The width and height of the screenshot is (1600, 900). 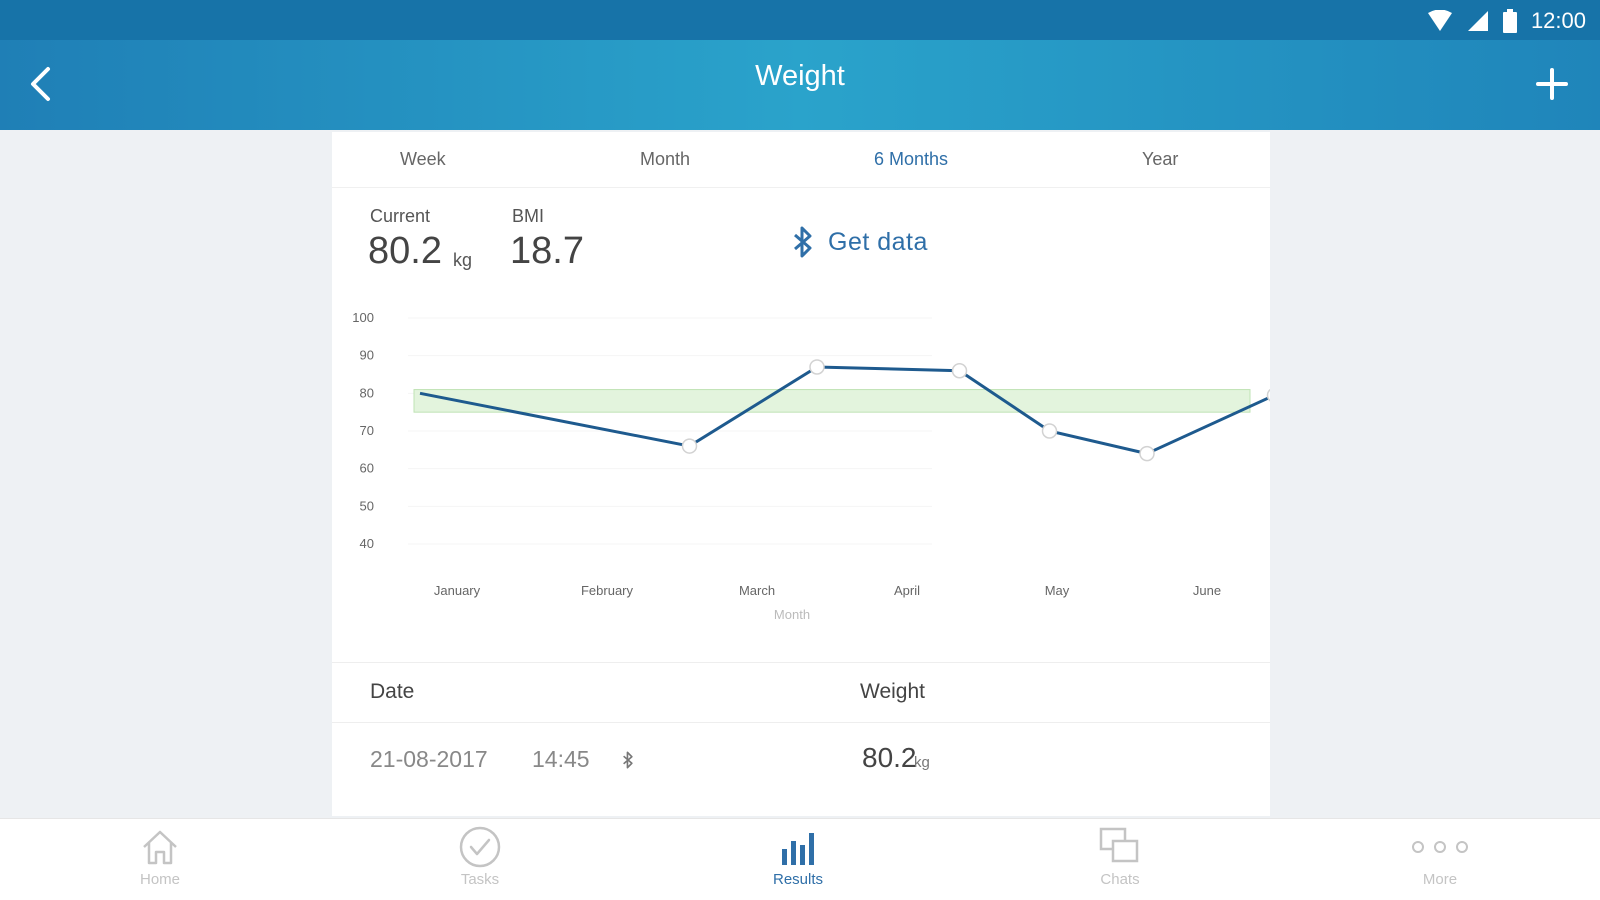 I want to click on nav-results: Results, so click(x=798, y=860).